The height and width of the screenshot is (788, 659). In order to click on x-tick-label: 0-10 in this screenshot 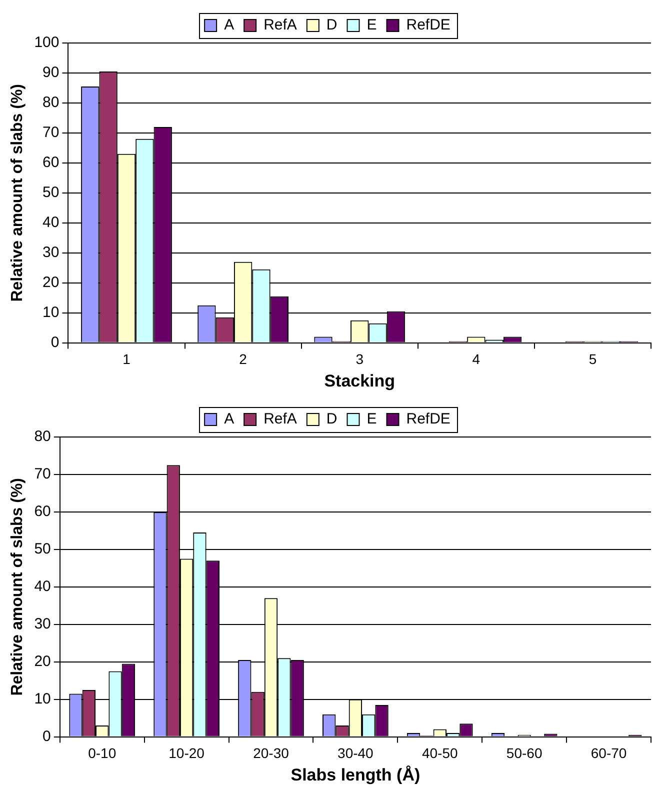, I will do `click(102, 753)`.